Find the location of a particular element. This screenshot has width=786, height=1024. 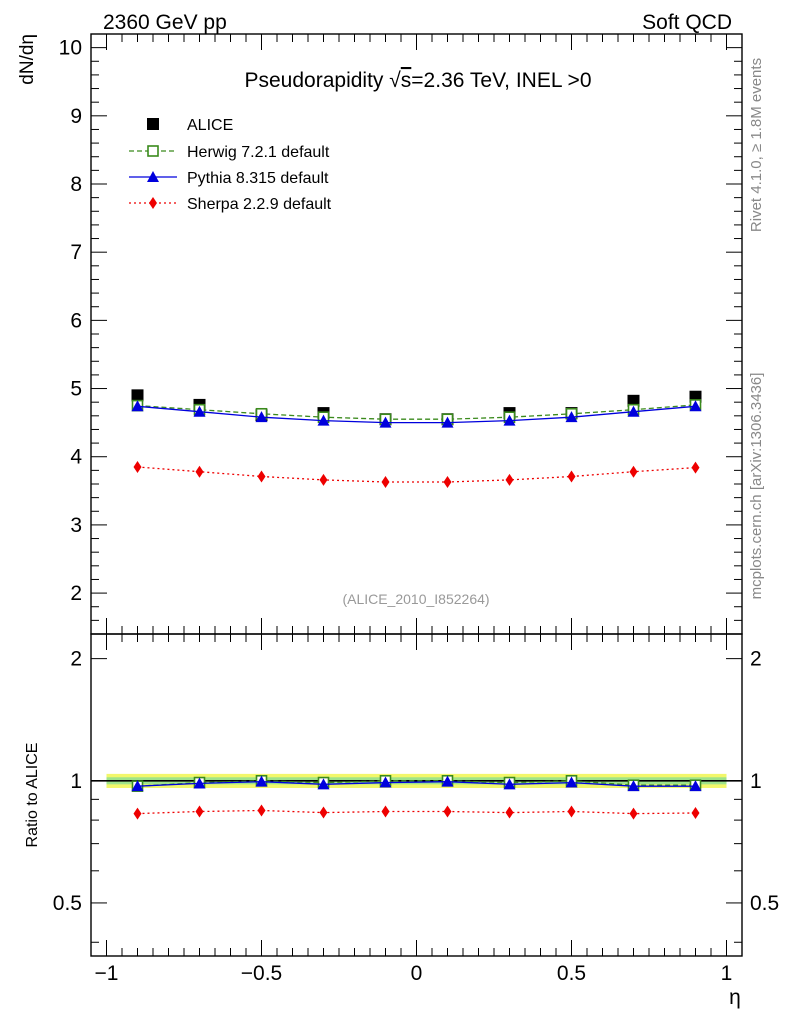

chart-title-rest: =2.36 TeV, INEL >0 is located at coordinates (501, 80).